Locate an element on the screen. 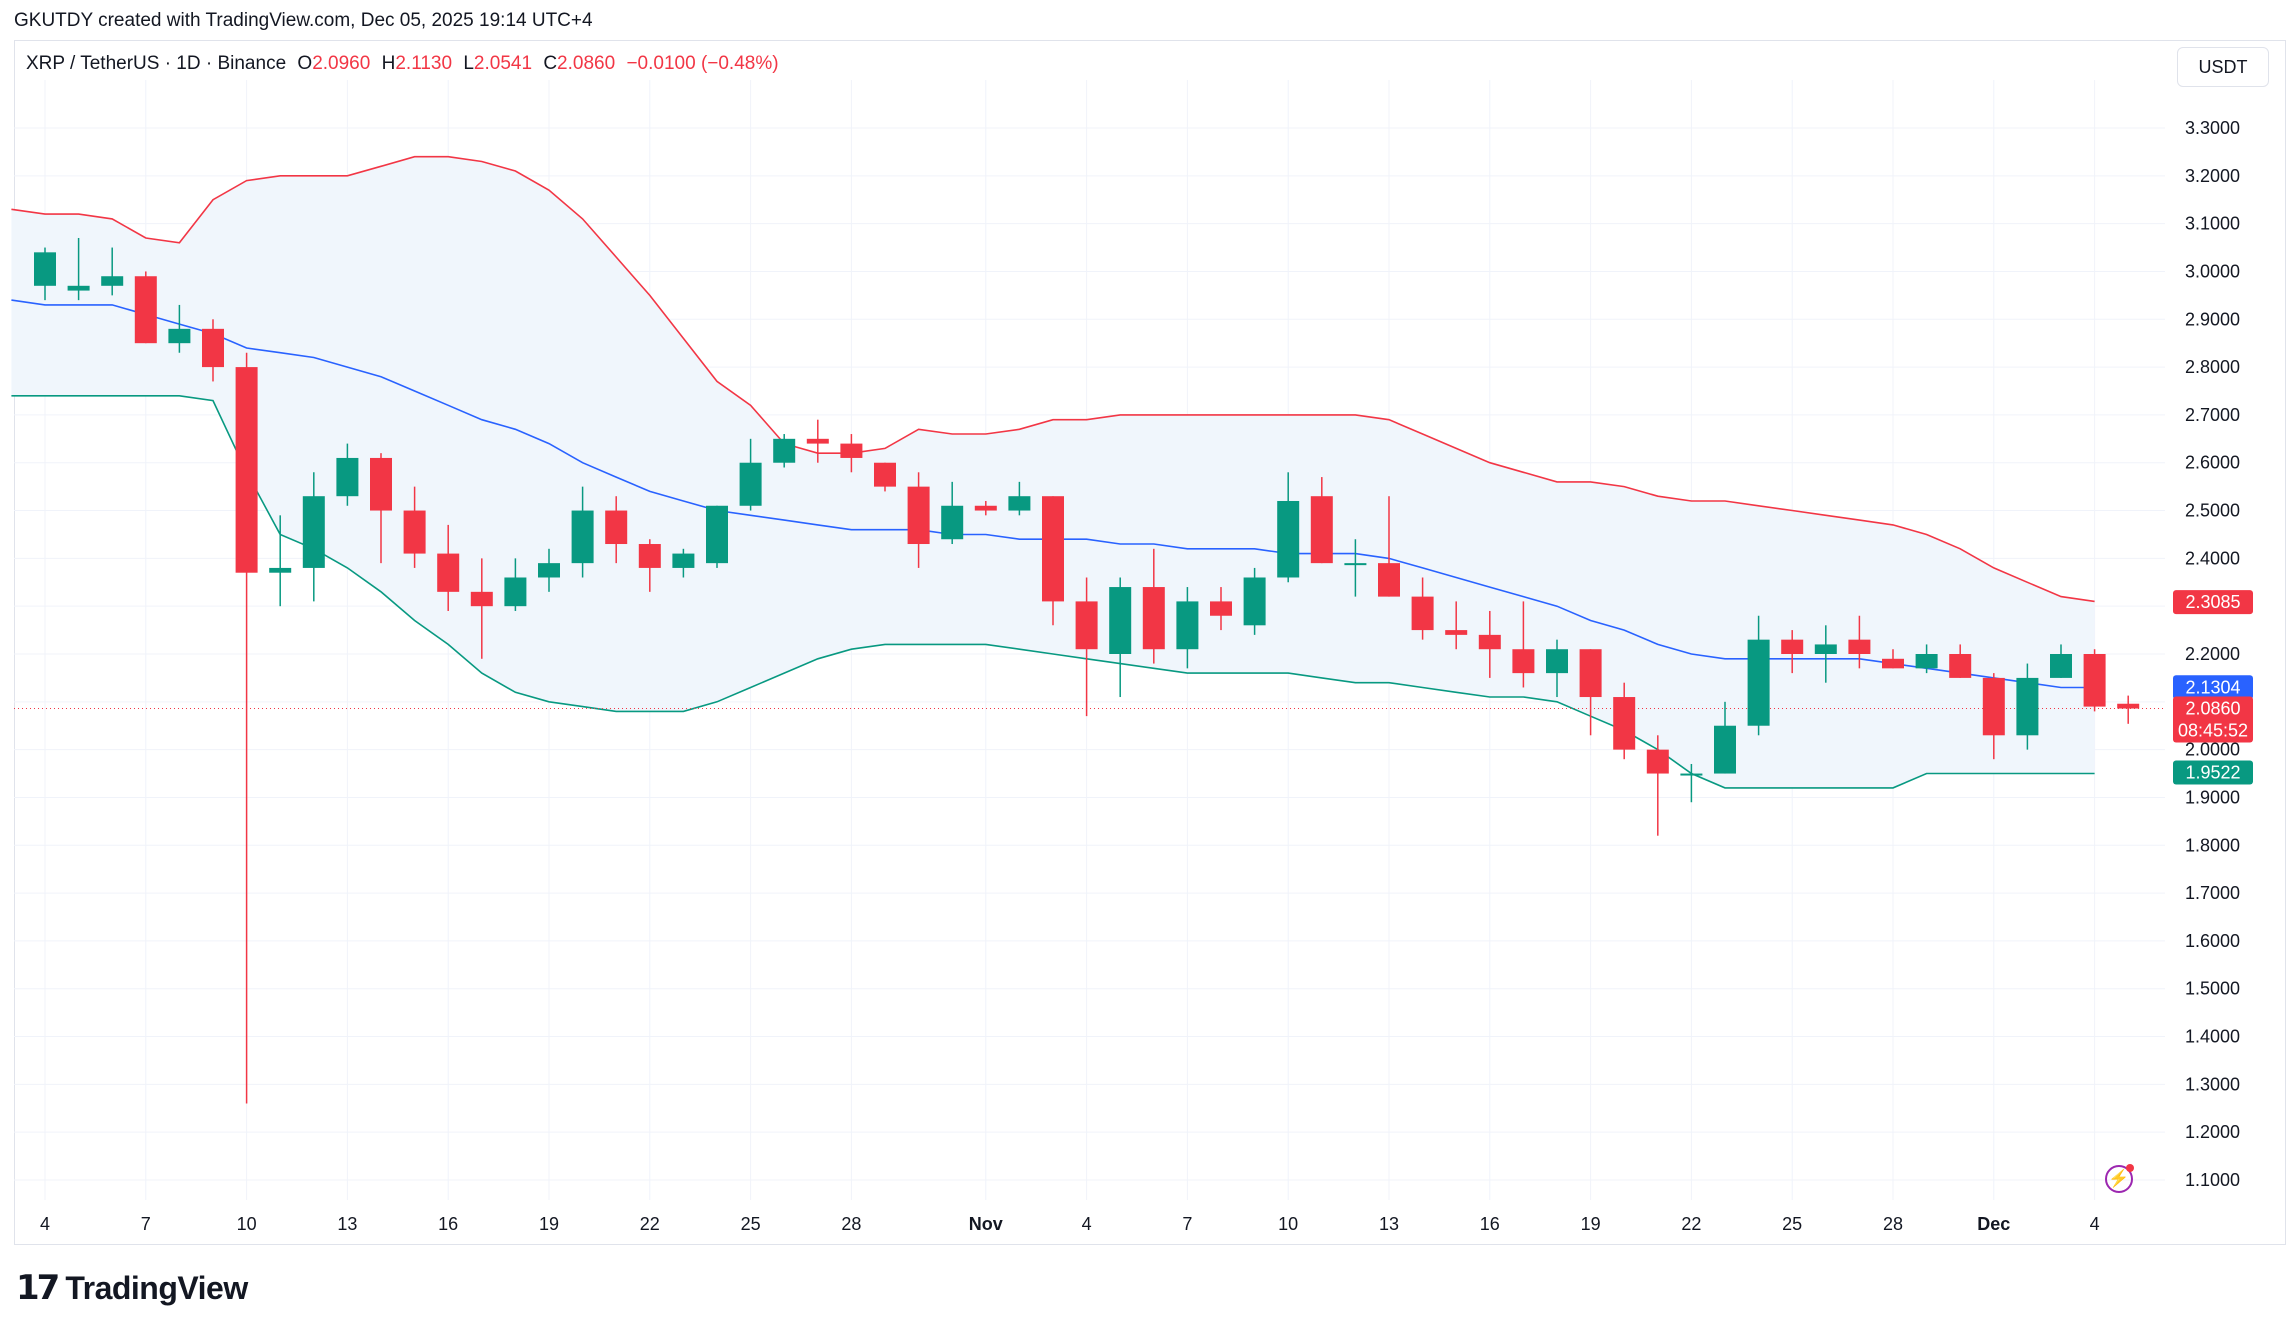  y-axis-tick-label: 1.1000 is located at coordinates (2212, 1180).